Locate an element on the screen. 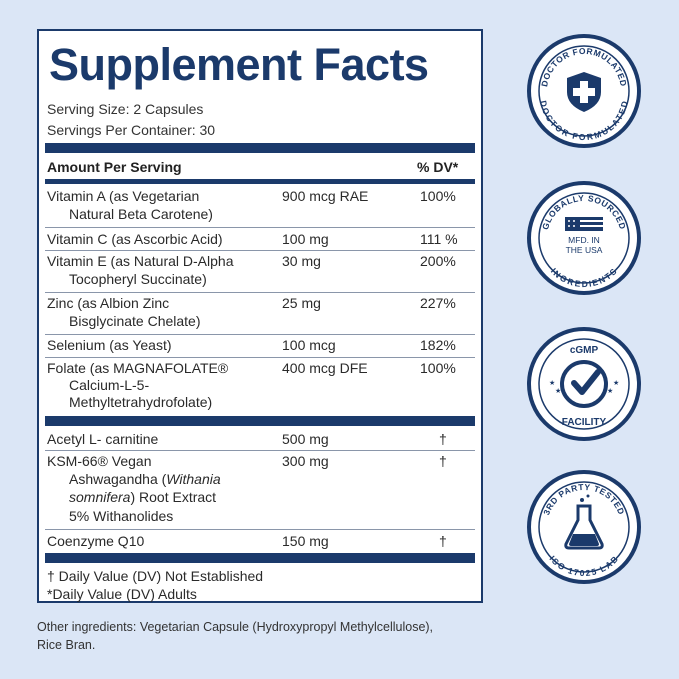 Image resolution: width=679 pixels, height=679 pixels. star-decoration-icon: ★ ★ ★ ★ is located at coordinates (584, 387).